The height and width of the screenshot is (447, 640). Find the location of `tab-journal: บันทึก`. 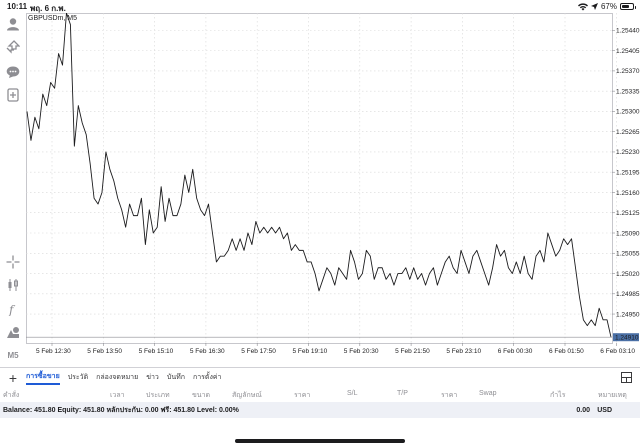

tab-journal: บันทึก is located at coordinates (175, 377).